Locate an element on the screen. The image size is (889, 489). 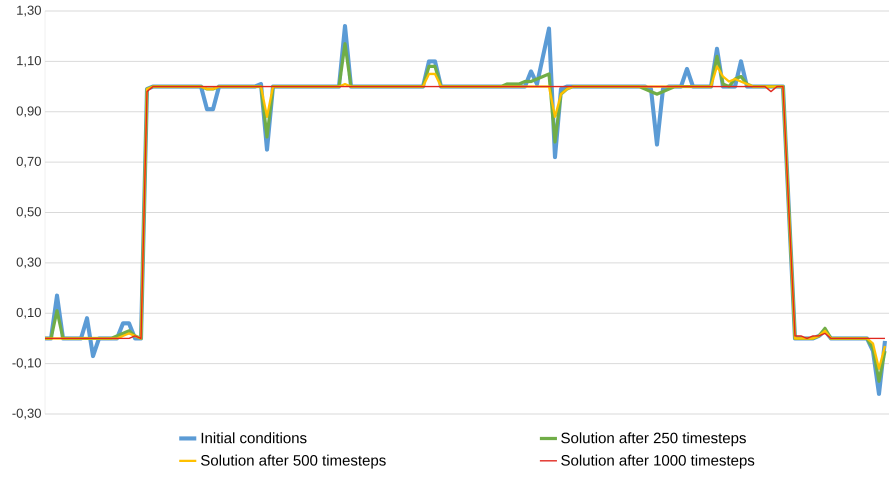
y-tick-label: 0,70 is located at coordinates (28, 162).